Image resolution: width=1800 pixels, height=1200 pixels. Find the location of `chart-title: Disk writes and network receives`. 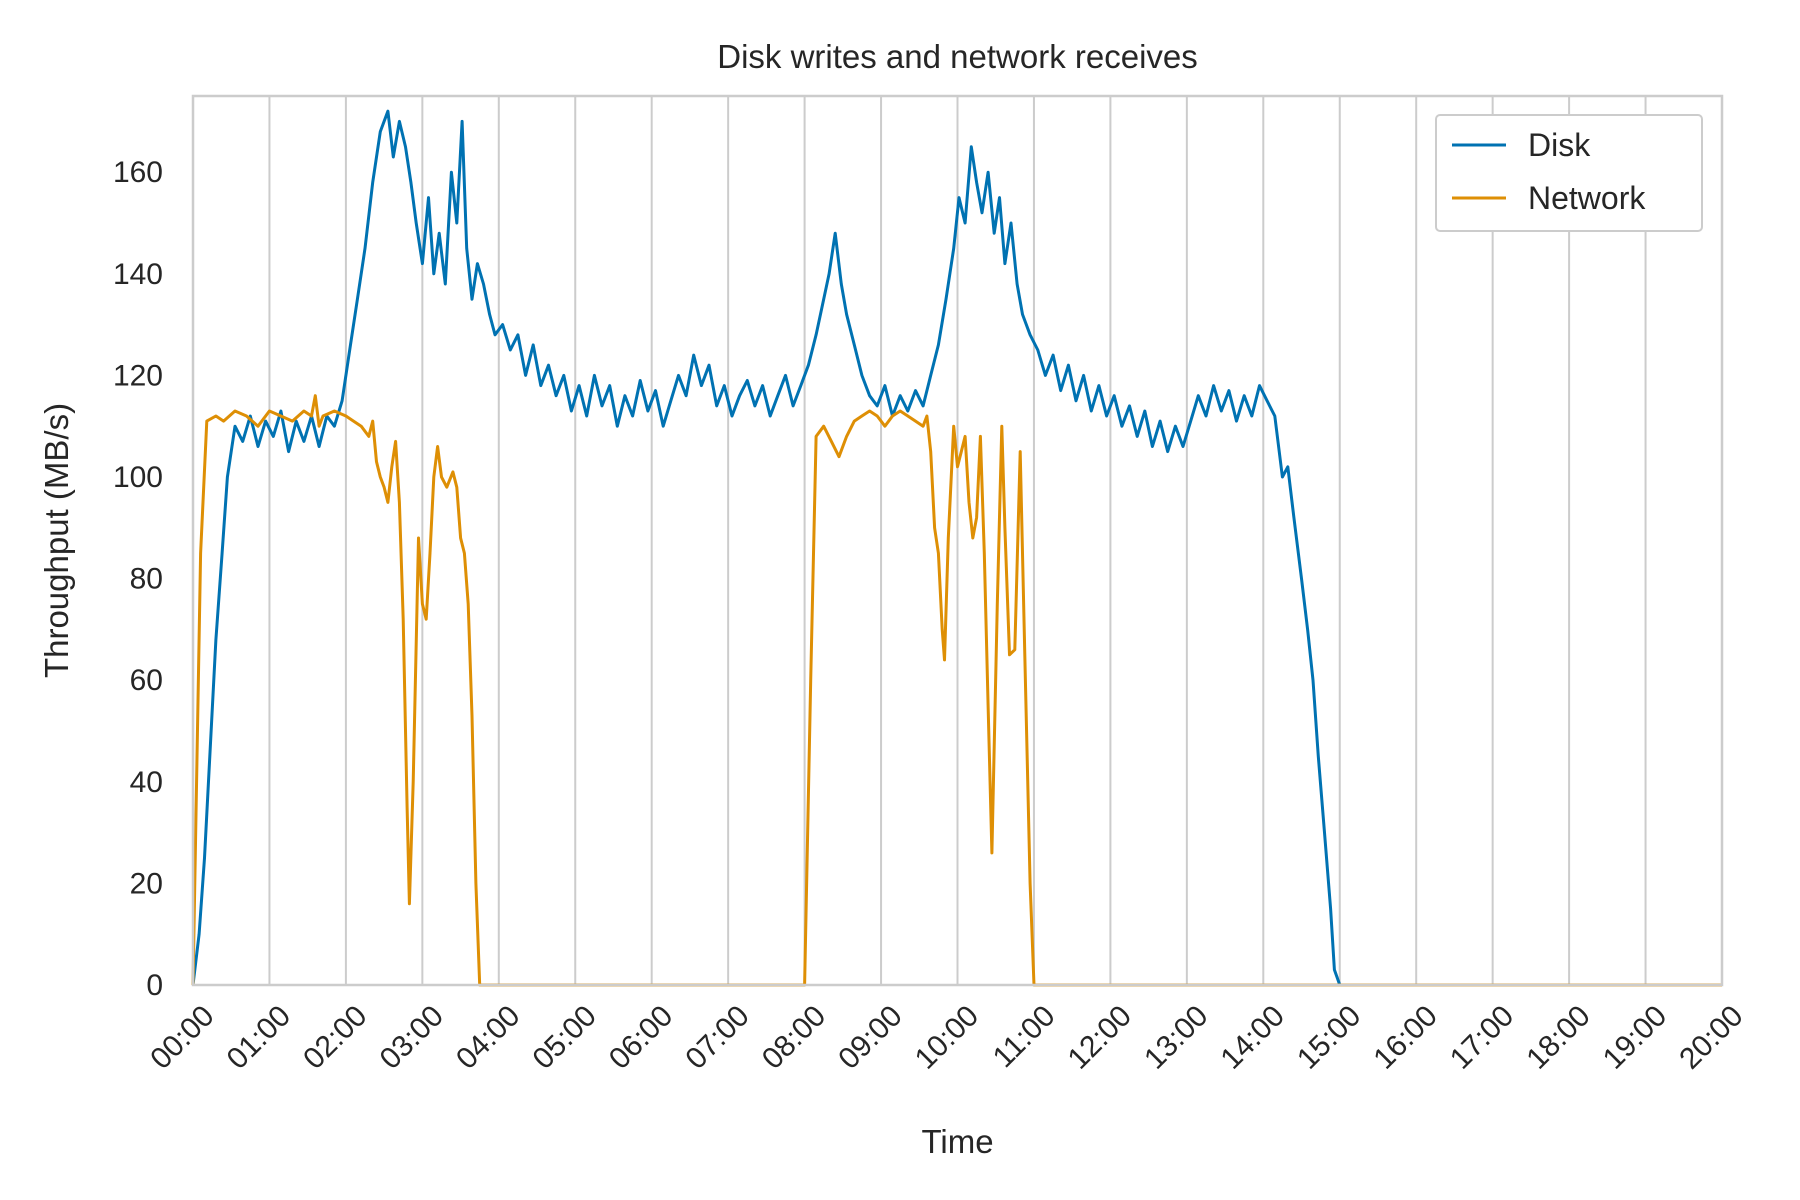

chart-title: Disk writes and network receives is located at coordinates (957, 56).